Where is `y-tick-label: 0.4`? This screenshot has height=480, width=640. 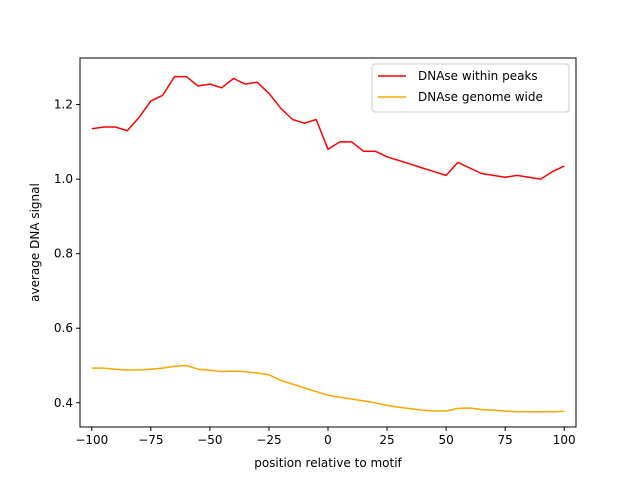
y-tick-label: 0.4 is located at coordinates (63, 403).